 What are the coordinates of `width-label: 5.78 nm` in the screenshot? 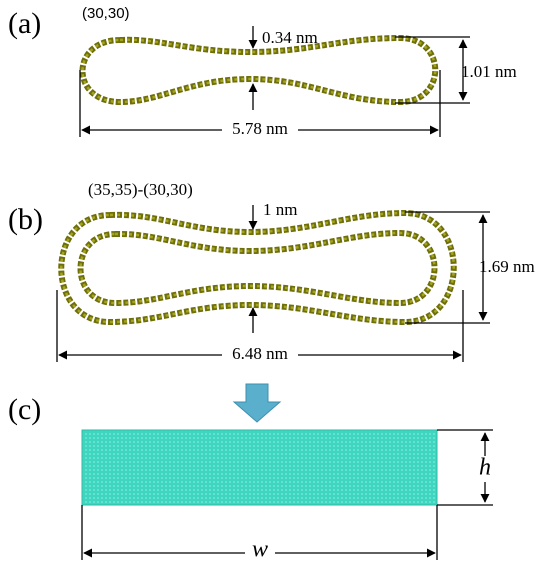 It's located at (260, 128).